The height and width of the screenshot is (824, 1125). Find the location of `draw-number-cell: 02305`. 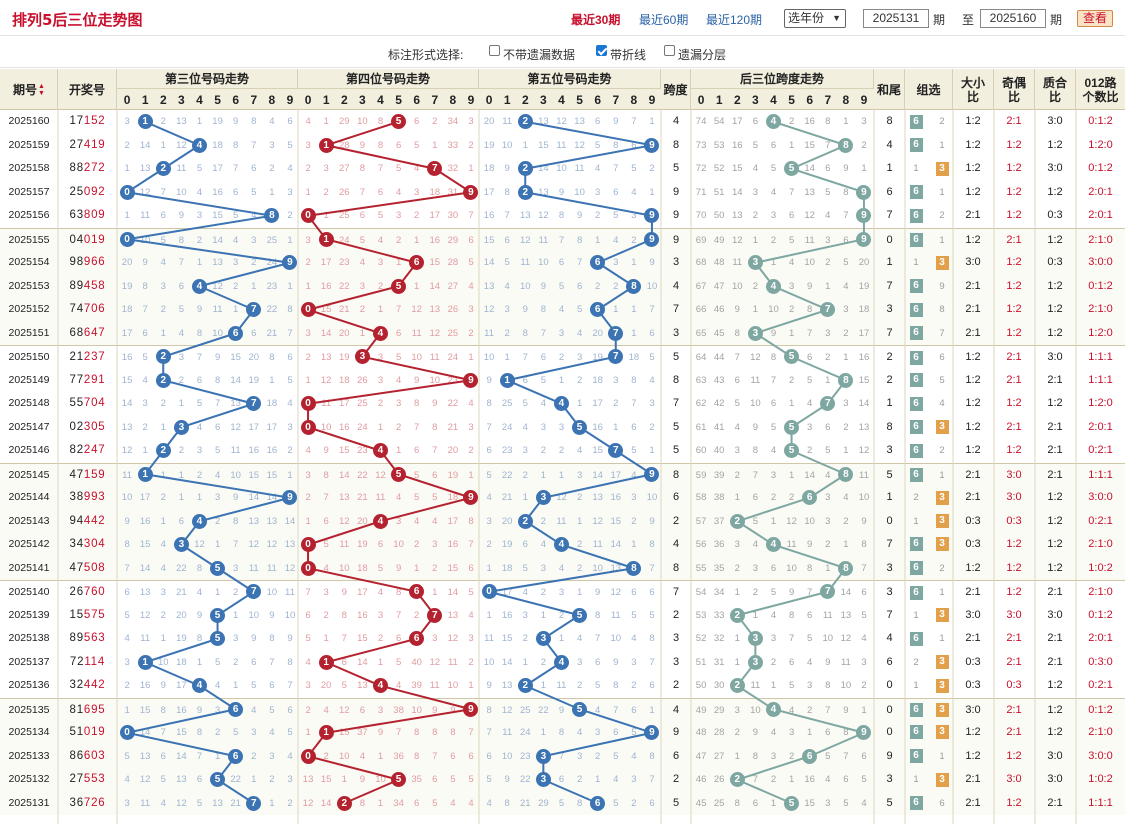

draw-number-cell: 02305 is located at coordinates (87, 428).